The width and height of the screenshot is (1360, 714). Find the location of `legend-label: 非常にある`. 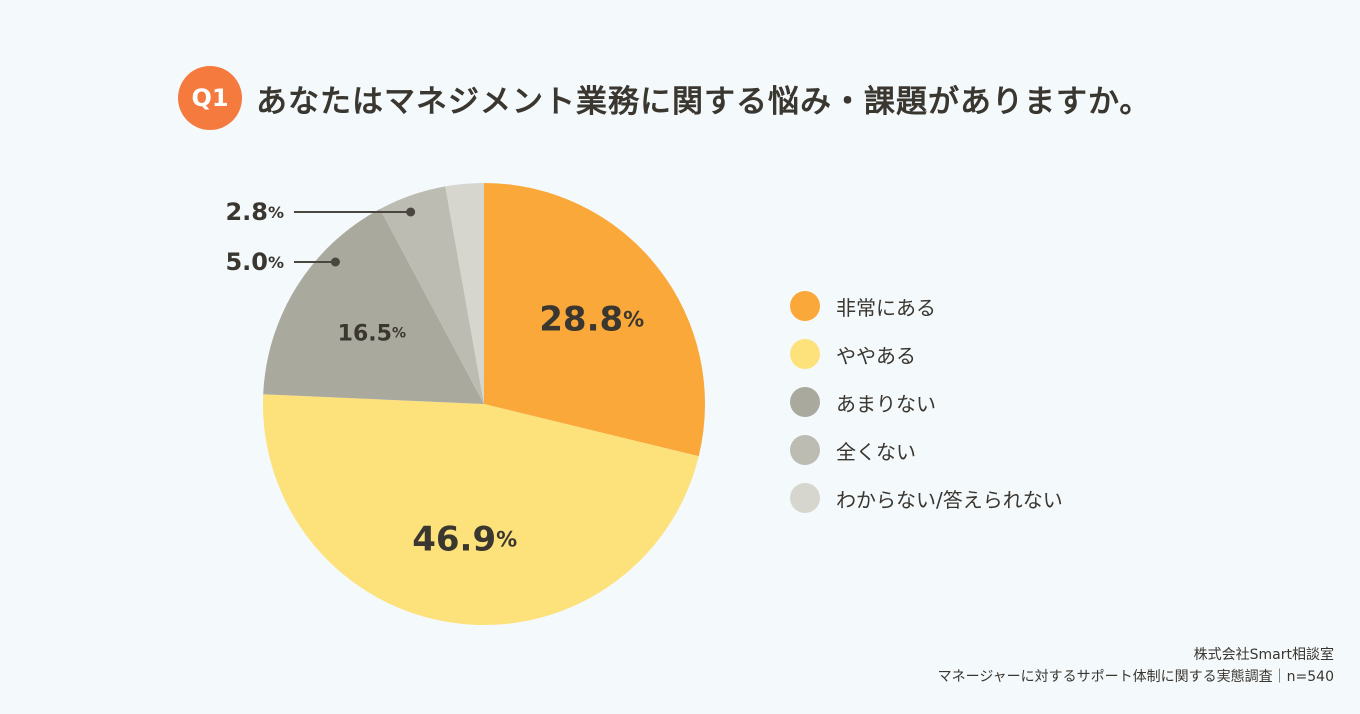

legend-label: 非常にある is located at coordinates (886, 307).